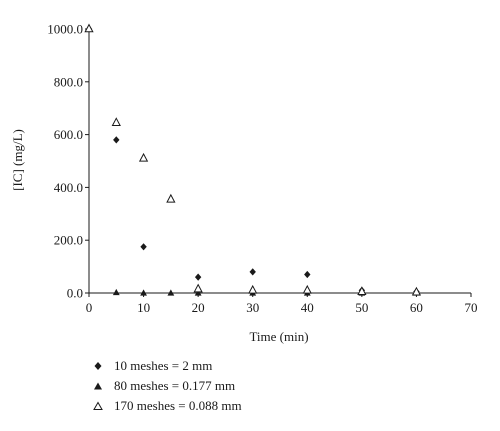  What do you see at coordinates (143, 307) in the screenshot?
I see `x-tick-label: 10` at bounding box center [143, 307].